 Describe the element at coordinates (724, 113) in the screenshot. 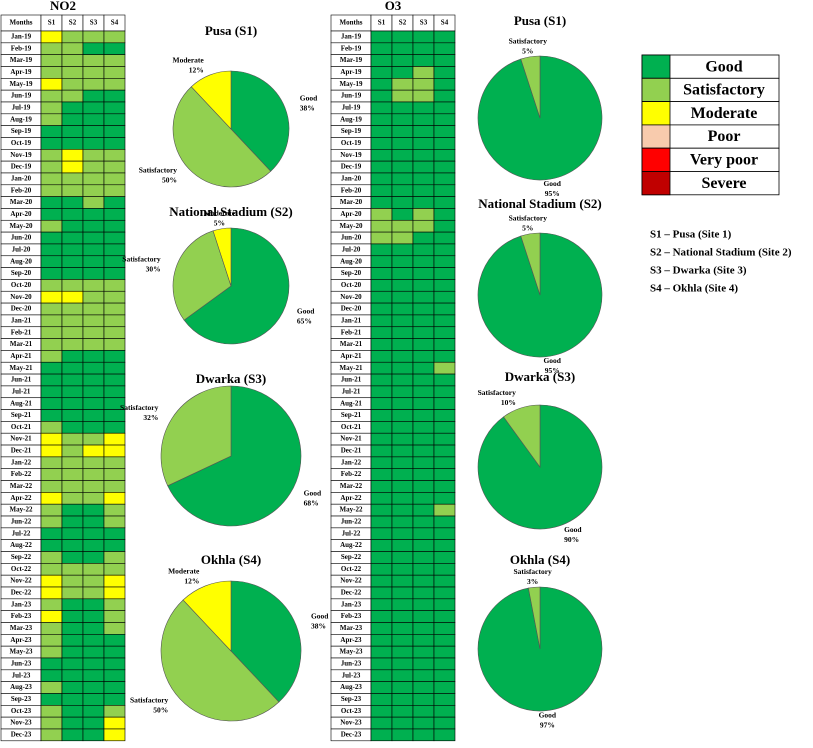

I see `legend-label: Moderate` at that location.